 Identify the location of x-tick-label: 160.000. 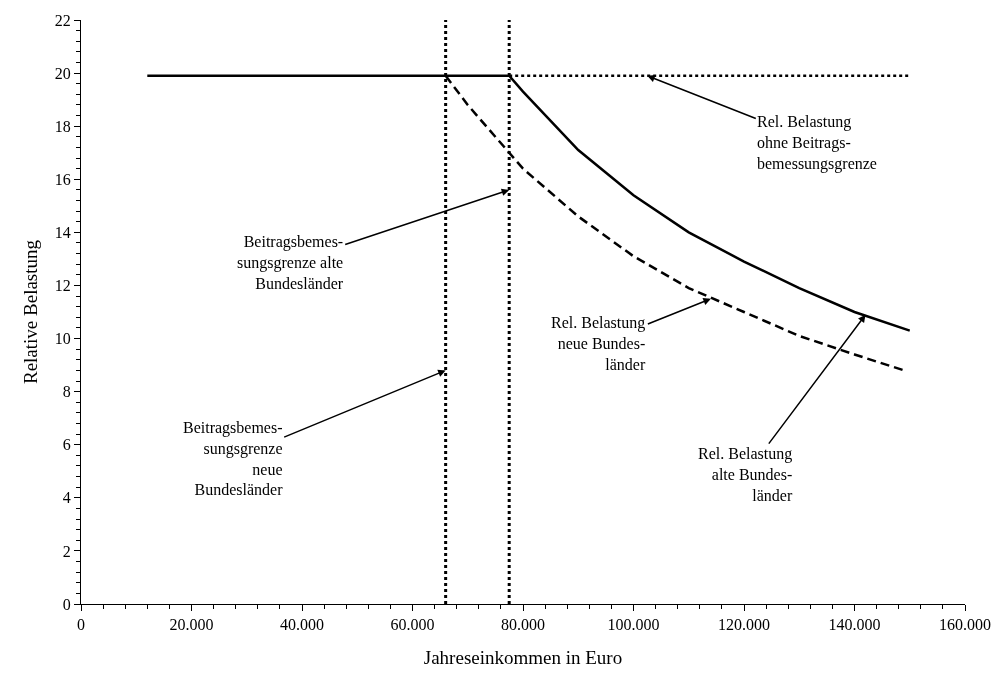
(965, 625).